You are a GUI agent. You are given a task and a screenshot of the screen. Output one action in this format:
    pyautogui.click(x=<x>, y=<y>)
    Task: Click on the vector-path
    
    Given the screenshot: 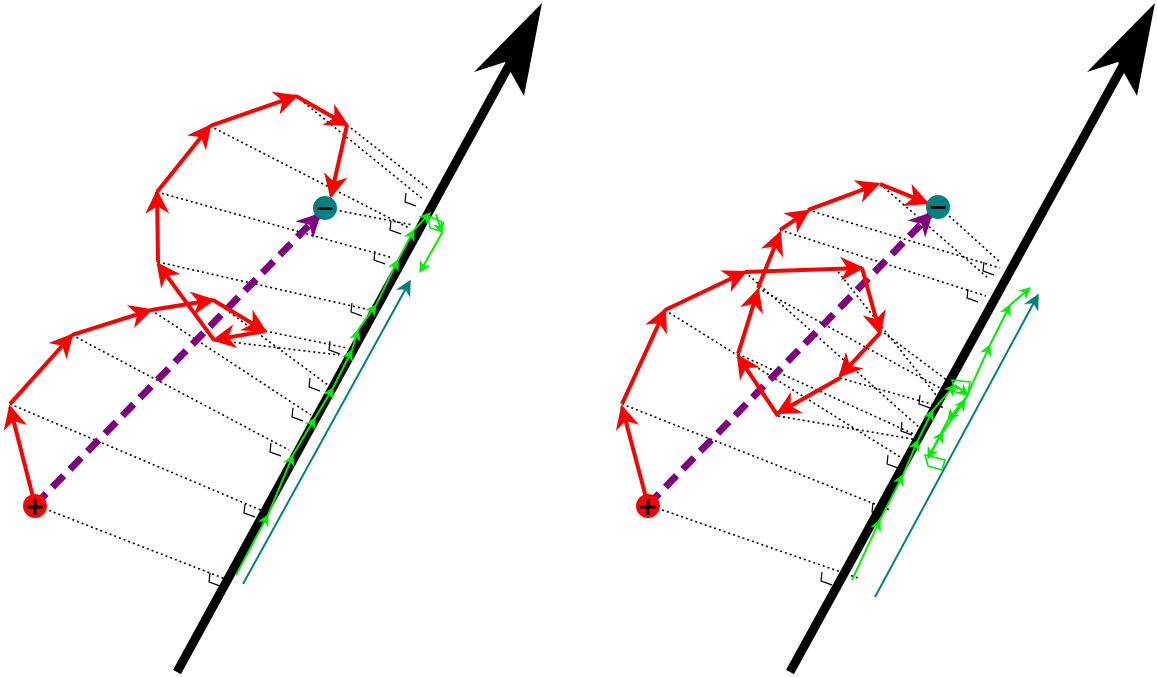 What is the action you would take?
    pyautogui.click(x=772, y=343)
    